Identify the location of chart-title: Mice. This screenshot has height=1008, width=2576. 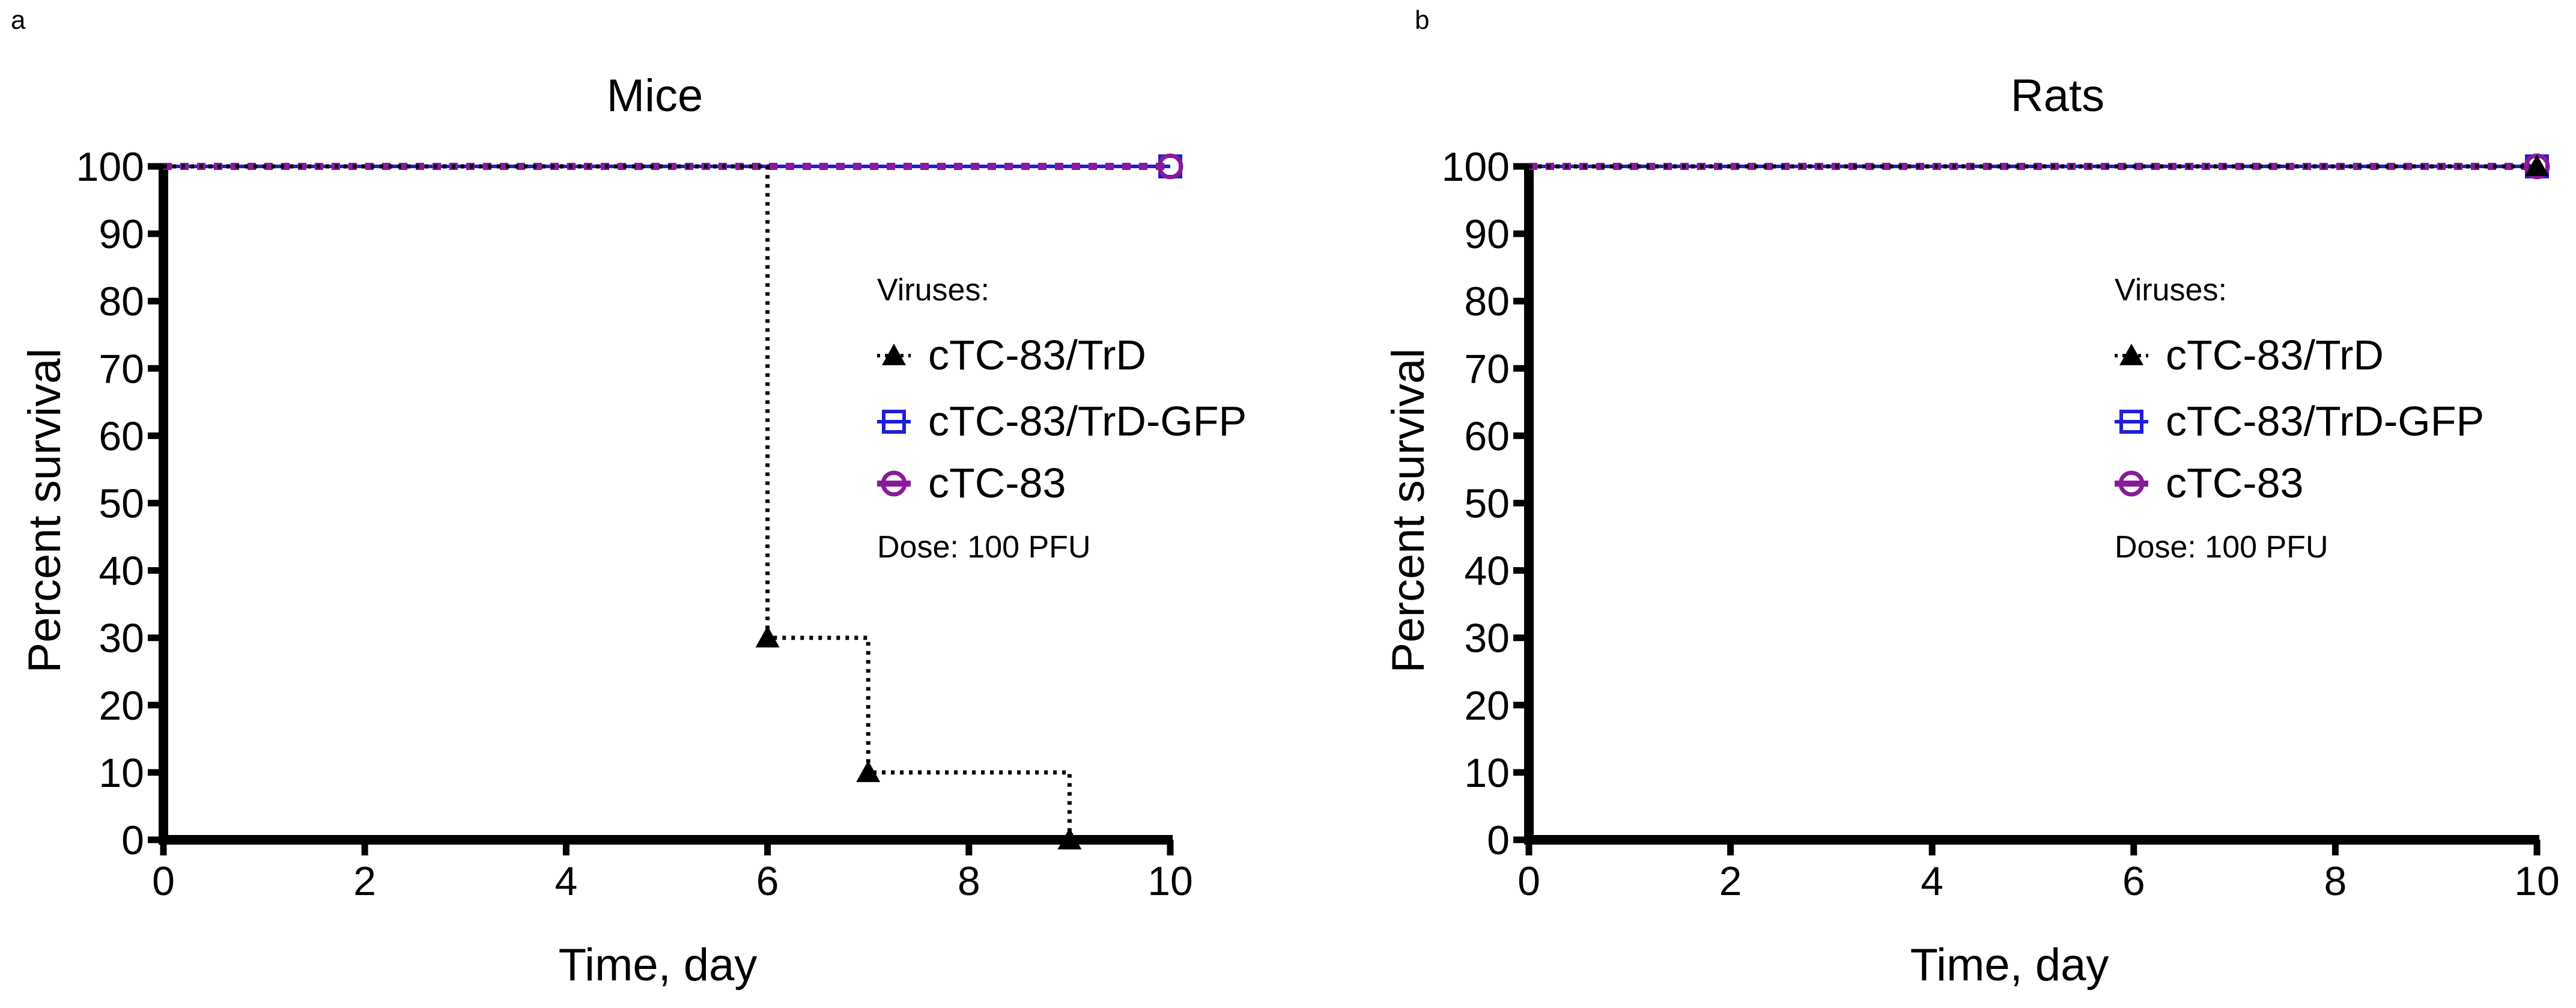
(655, 96).